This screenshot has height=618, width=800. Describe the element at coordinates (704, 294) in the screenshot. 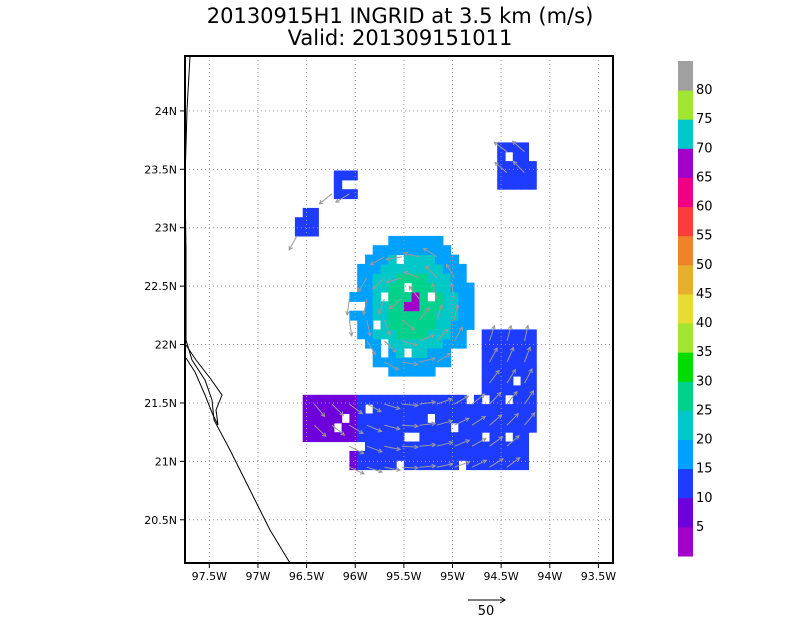

I see `colorbar-label: 45` at that location.